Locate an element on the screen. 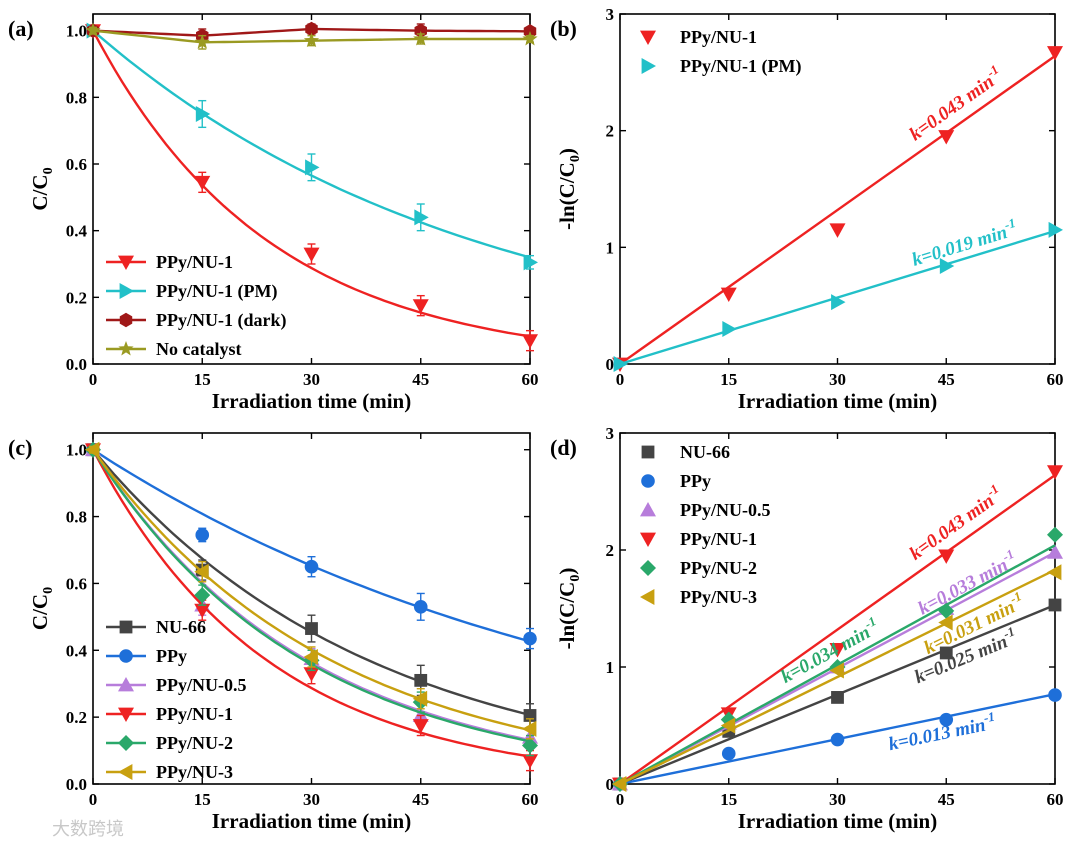  fit-curve is located at coordinates (311, 603).